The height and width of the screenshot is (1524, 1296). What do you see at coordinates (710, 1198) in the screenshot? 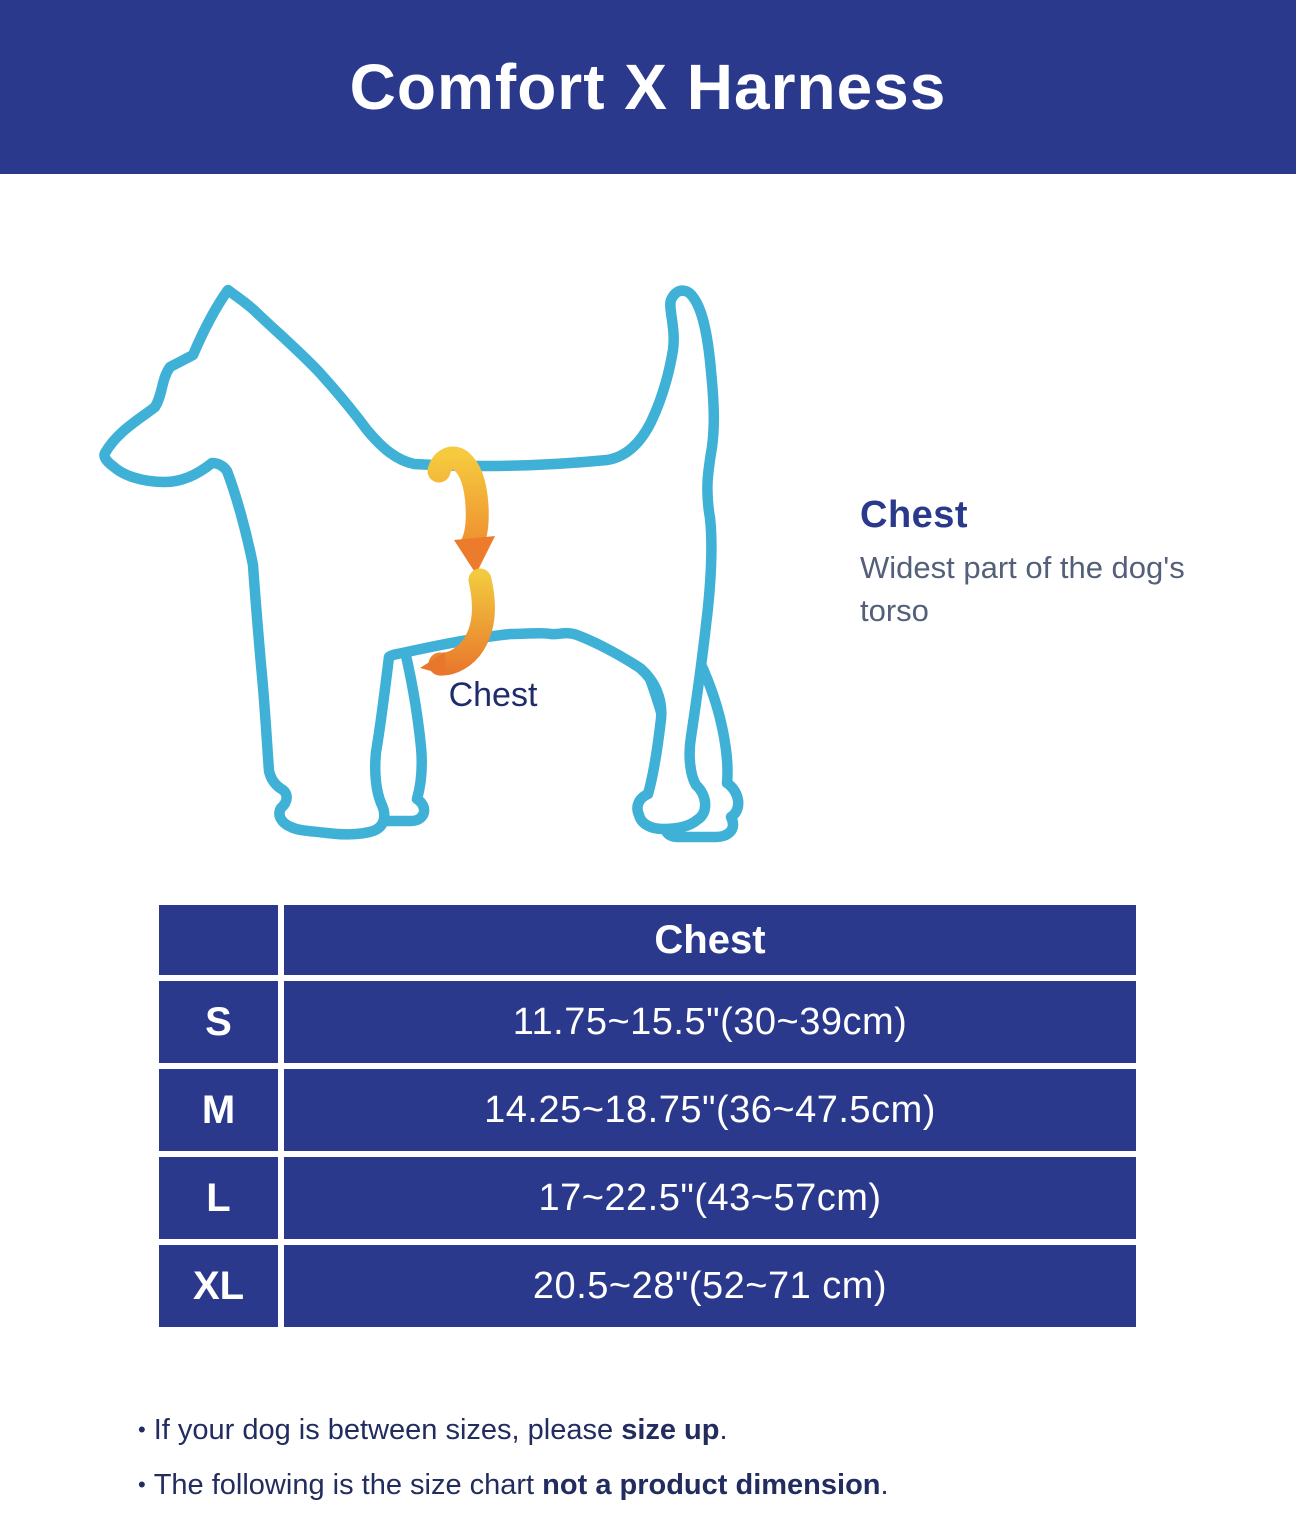
I see `chest-value-l: 17~22.5"(43~57cm)` at bounding box center [710, 1198].